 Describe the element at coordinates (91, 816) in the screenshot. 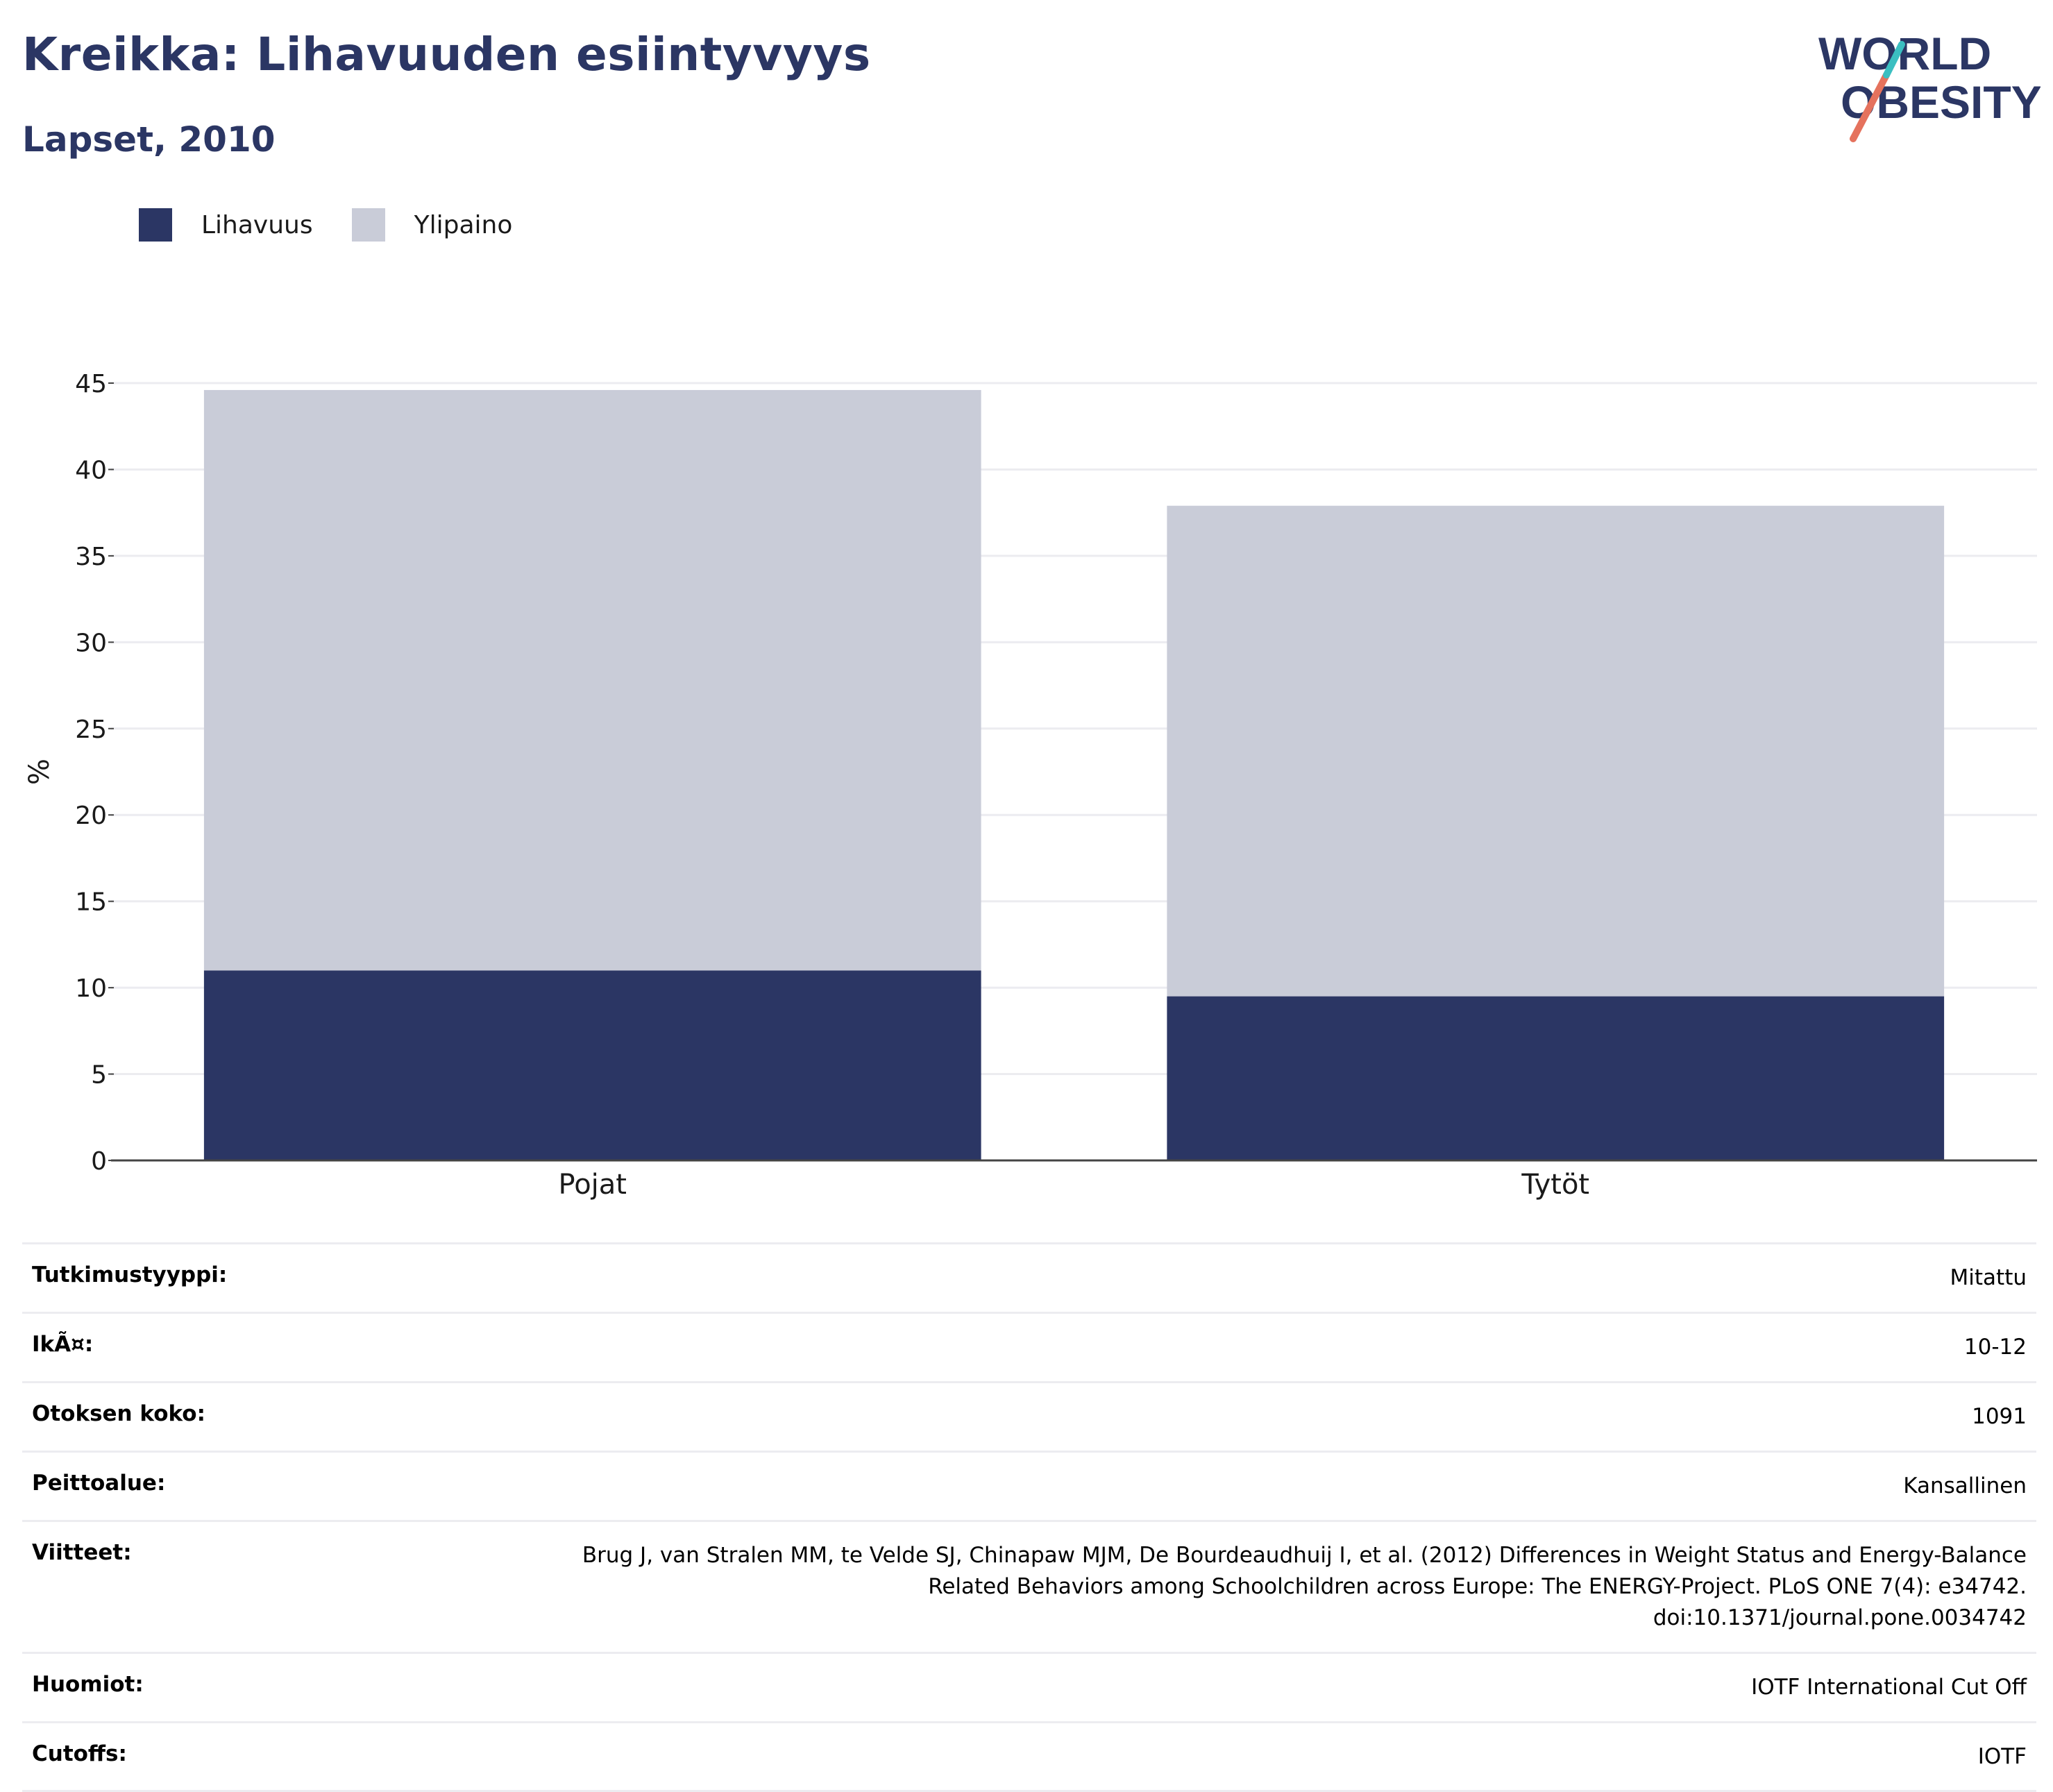

I see `y-tick-label: 20` at that location.